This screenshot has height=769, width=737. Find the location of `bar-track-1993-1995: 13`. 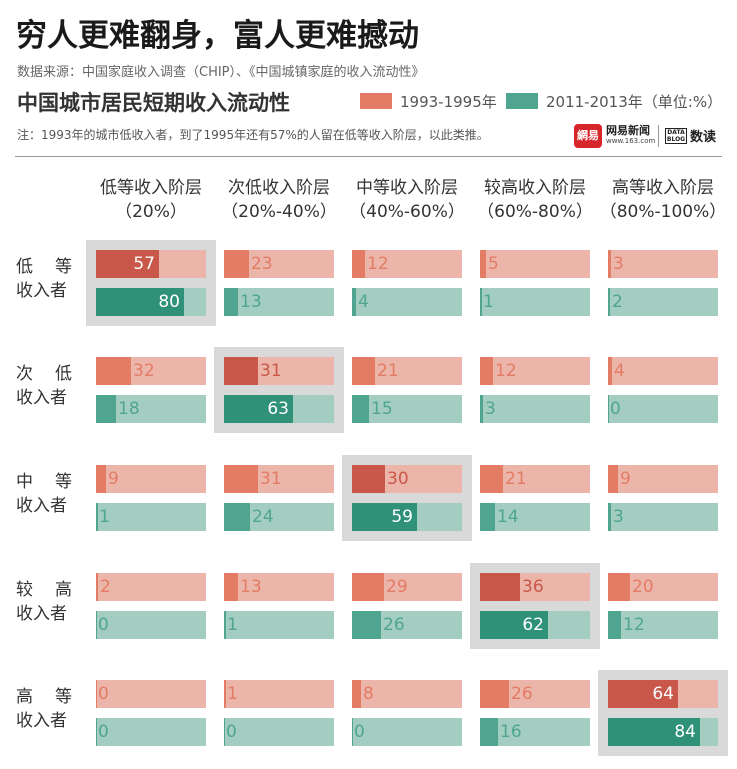

bar-track-1993-1995: 13 is located at coordinates (279, 587).